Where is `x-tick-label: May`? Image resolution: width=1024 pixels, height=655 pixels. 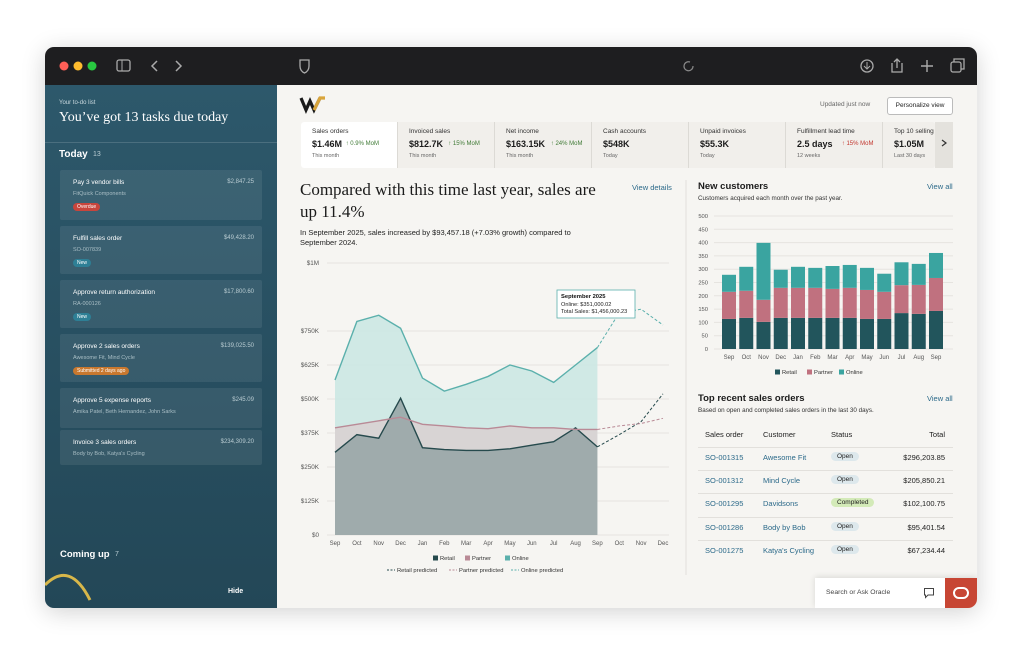 x-tick-label: May is located at coordinates (866, 358).